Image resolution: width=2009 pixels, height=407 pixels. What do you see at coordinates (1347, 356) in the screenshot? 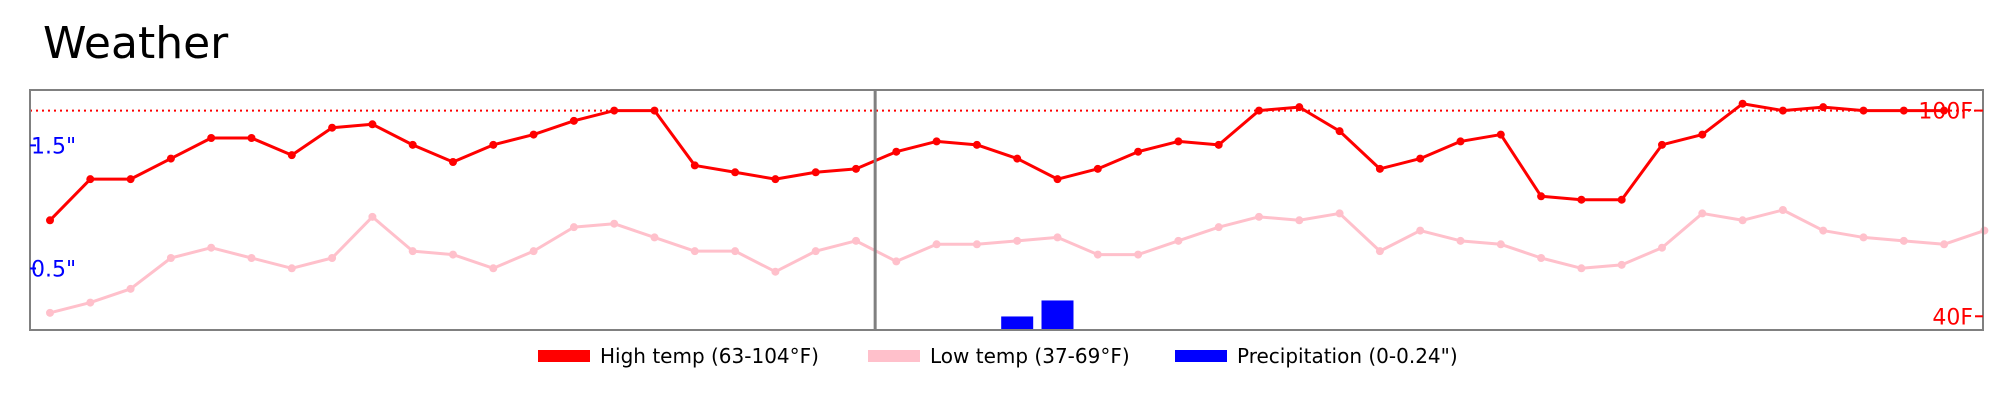
I see `legend-label-precip: Precipitation (0-0.24")` at bounding box center [1347, 356].